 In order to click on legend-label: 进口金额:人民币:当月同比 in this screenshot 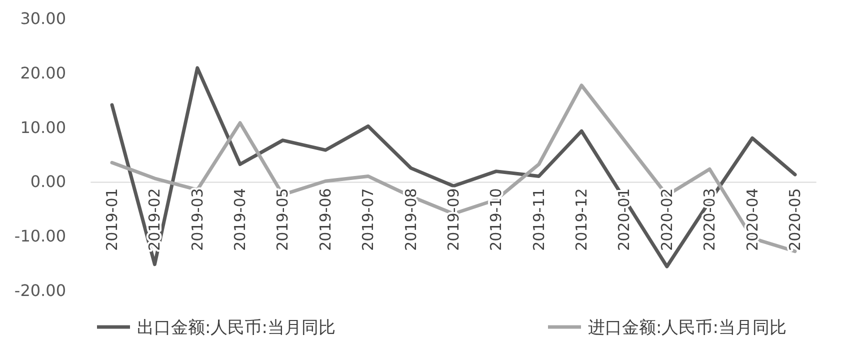, I will do `click(687, 328)`.